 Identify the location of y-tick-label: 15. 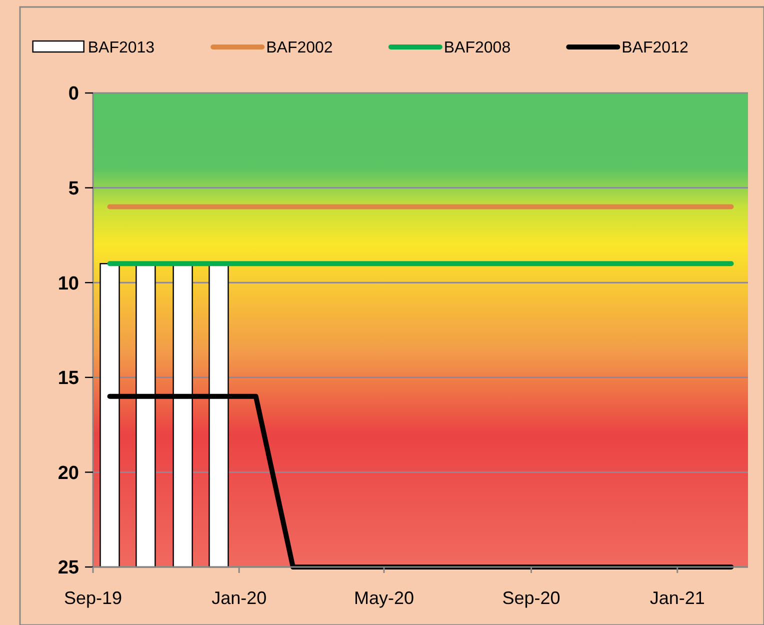
(69, 379).